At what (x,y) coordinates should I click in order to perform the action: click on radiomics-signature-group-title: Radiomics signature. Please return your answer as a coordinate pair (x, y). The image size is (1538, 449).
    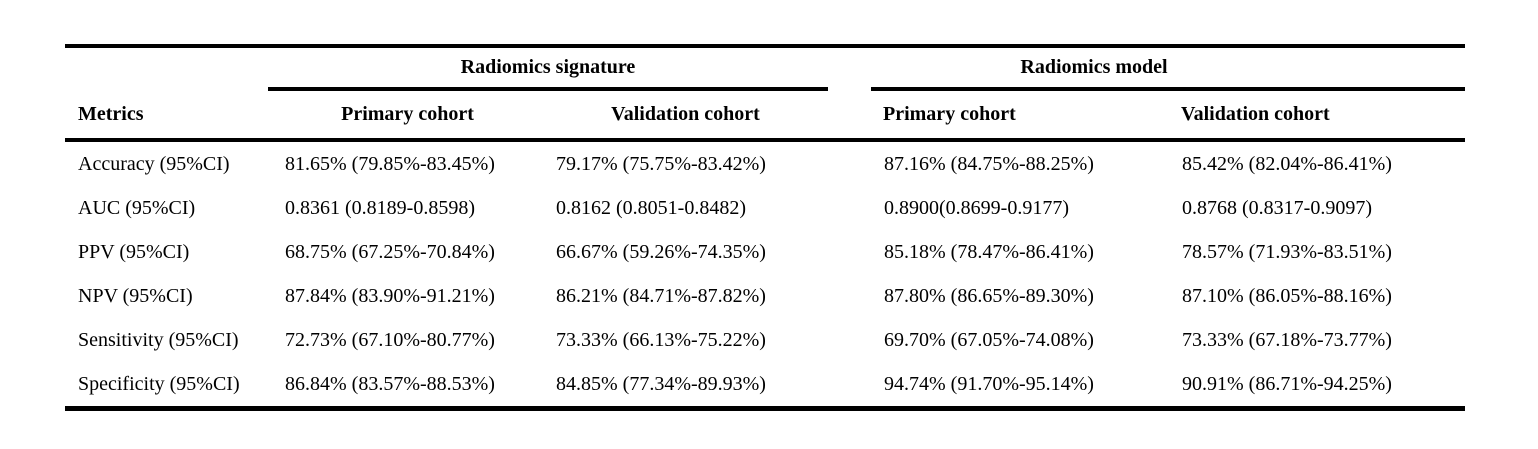
    Looking at the image, I should click on (548, 67).